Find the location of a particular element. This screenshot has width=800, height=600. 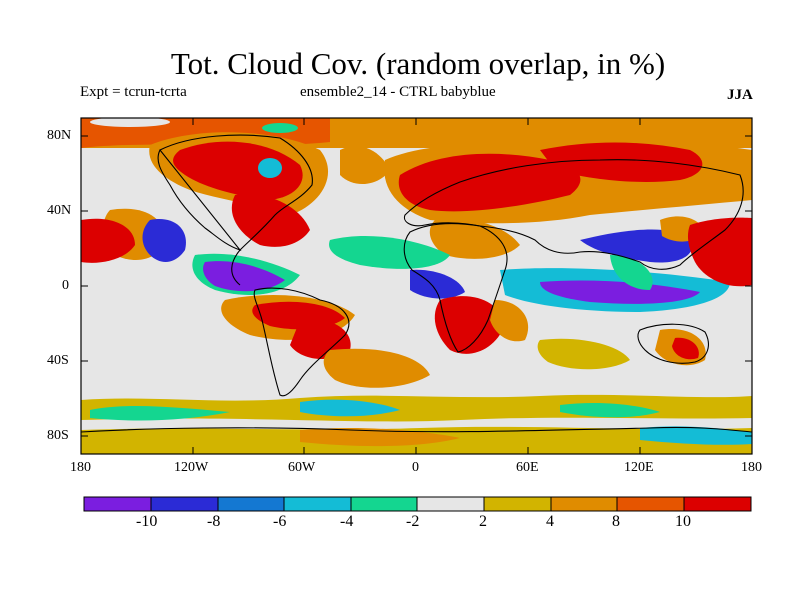

lat-tick-label: 40N is located at coordinates (59, 210).